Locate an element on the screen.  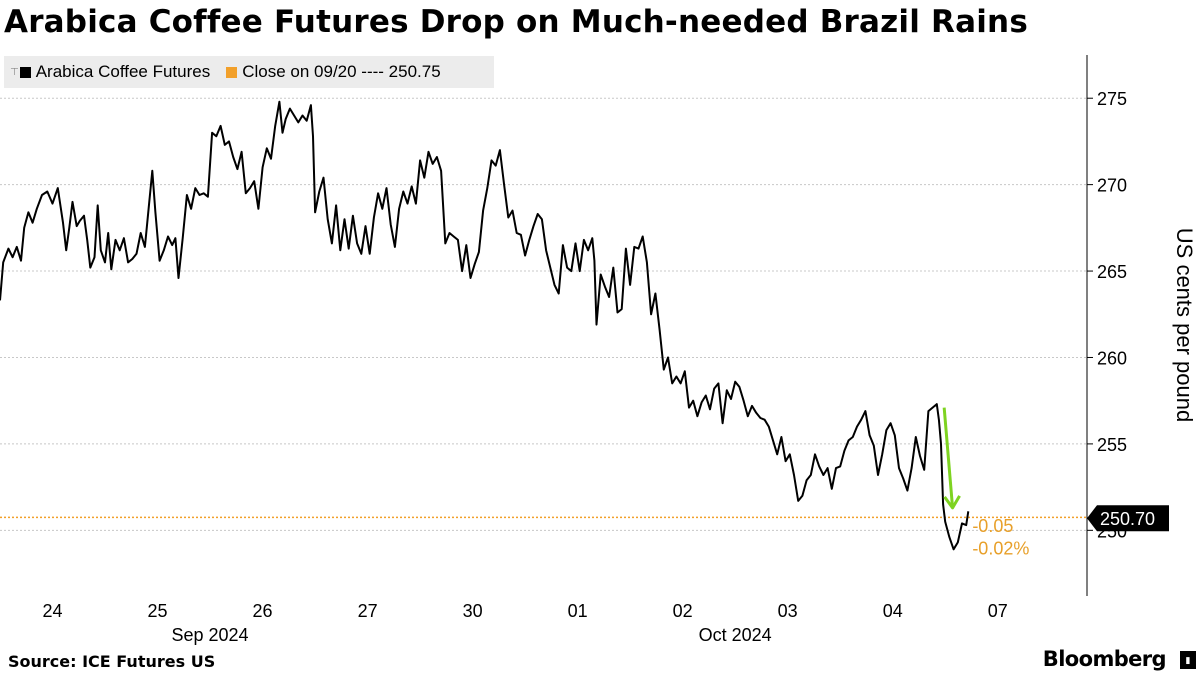
legend-item-close: Close on 09/20 ---- 250.75 is located at coordinates (333, 72).